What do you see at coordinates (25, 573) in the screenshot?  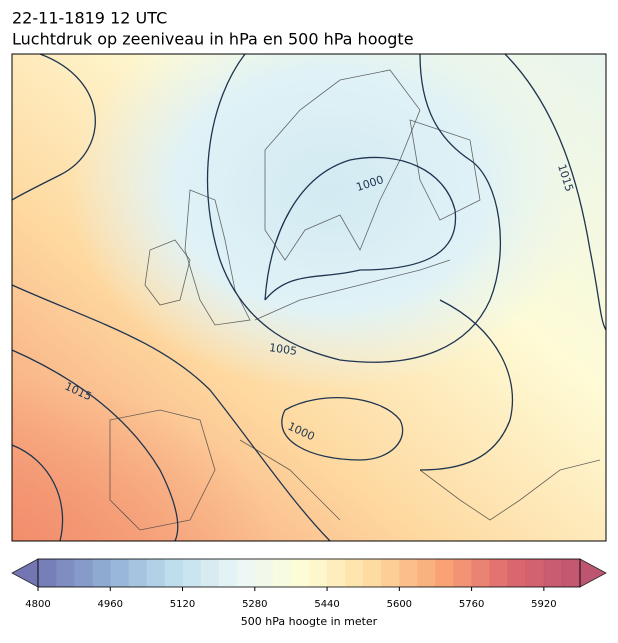 I see `colorbar-extend-low` at bounding box center [25, 573].